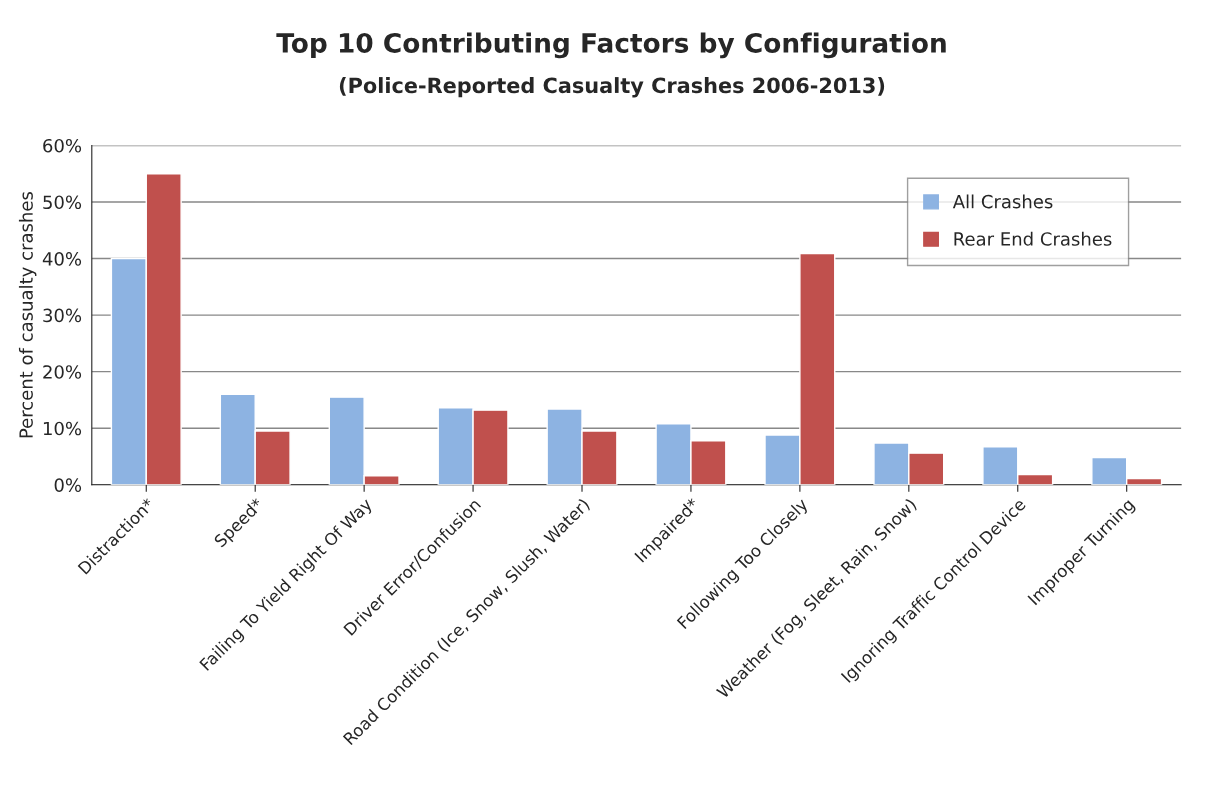 This screenshot has width=1224, height=808. Describe the element at coordinates (612, 87) in the screenshot. I see `chart-subtitle: (Police-Reported Casualty Crashes 2006-2013)` at that location.